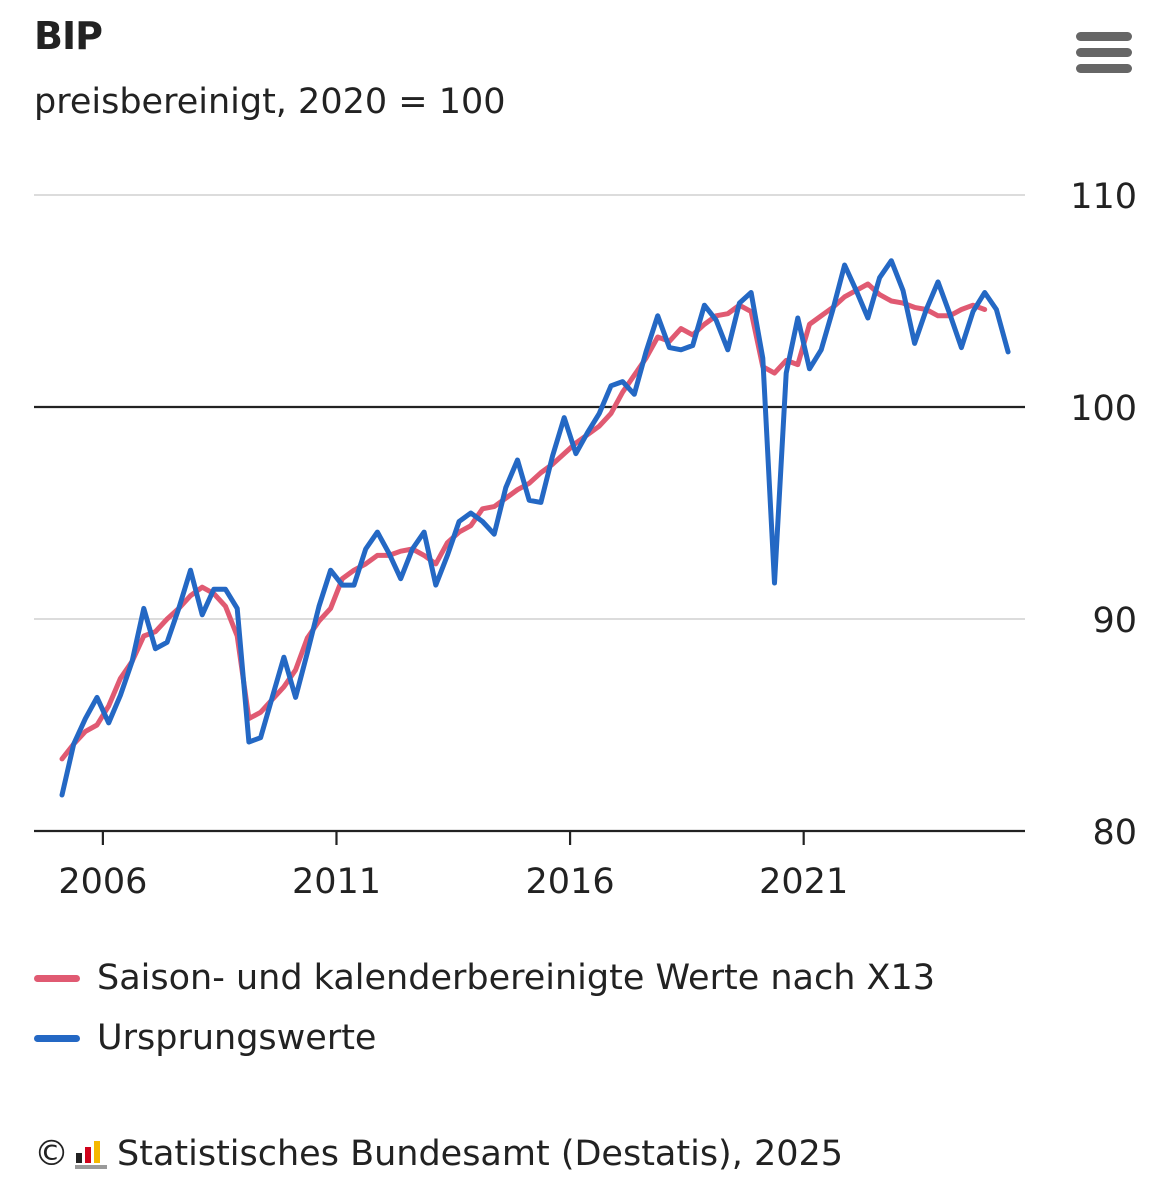 This screenshot has width=1170, height=1186. Describe the element at coordinates (68, 36) in the screenshot. I see `chart-title: BIP` at that location.